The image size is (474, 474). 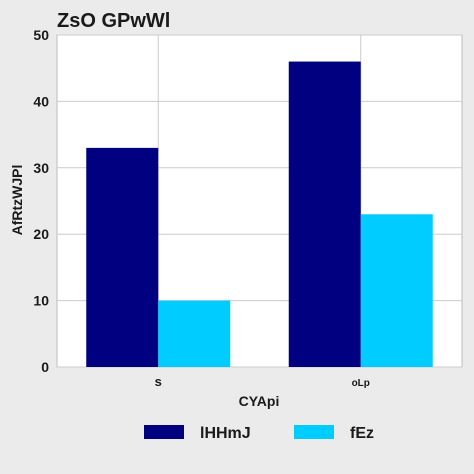 What do you see at coordinates (122, 257) in the screenshot?
I see `bar-lHHmJ-s` at bounding box center [122, 257].